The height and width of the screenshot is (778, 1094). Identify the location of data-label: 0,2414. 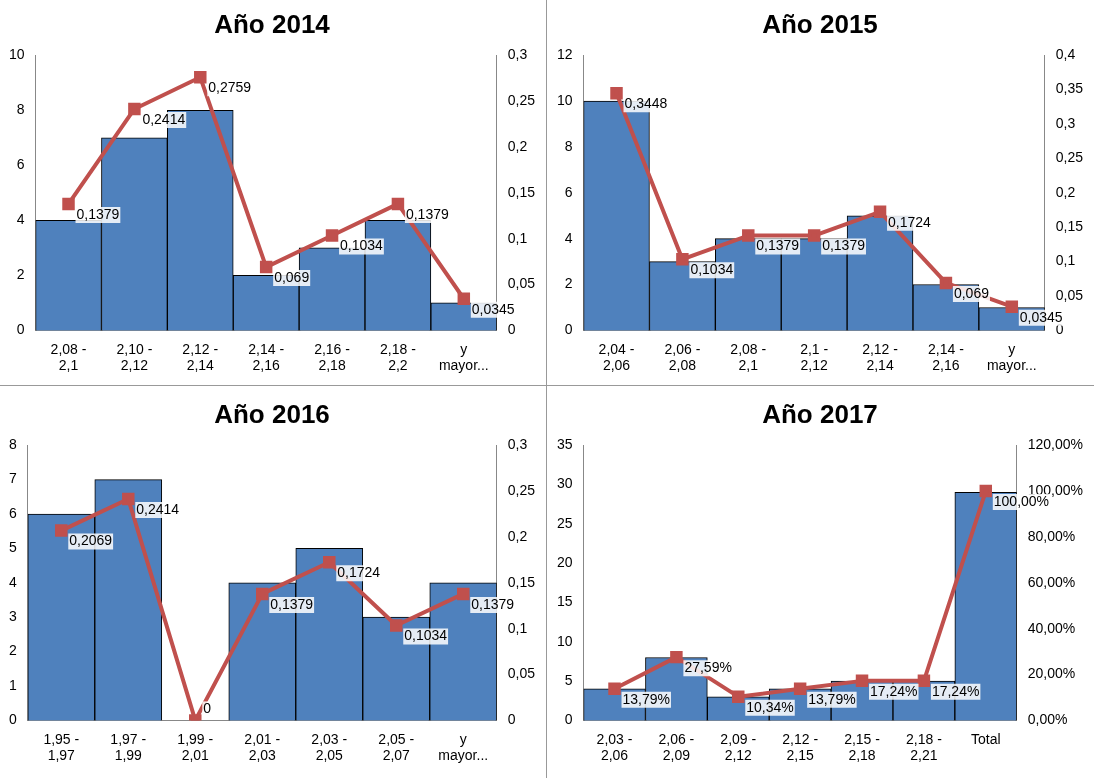
(158, 508).